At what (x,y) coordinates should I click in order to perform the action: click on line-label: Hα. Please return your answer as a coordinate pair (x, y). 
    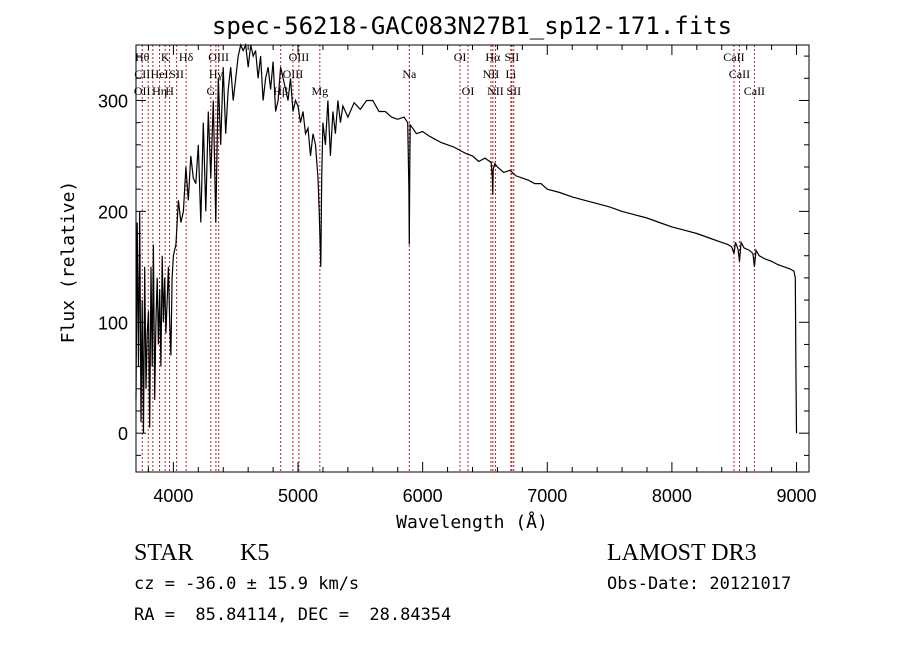
    Looking at the image, I should click on (493, 57).